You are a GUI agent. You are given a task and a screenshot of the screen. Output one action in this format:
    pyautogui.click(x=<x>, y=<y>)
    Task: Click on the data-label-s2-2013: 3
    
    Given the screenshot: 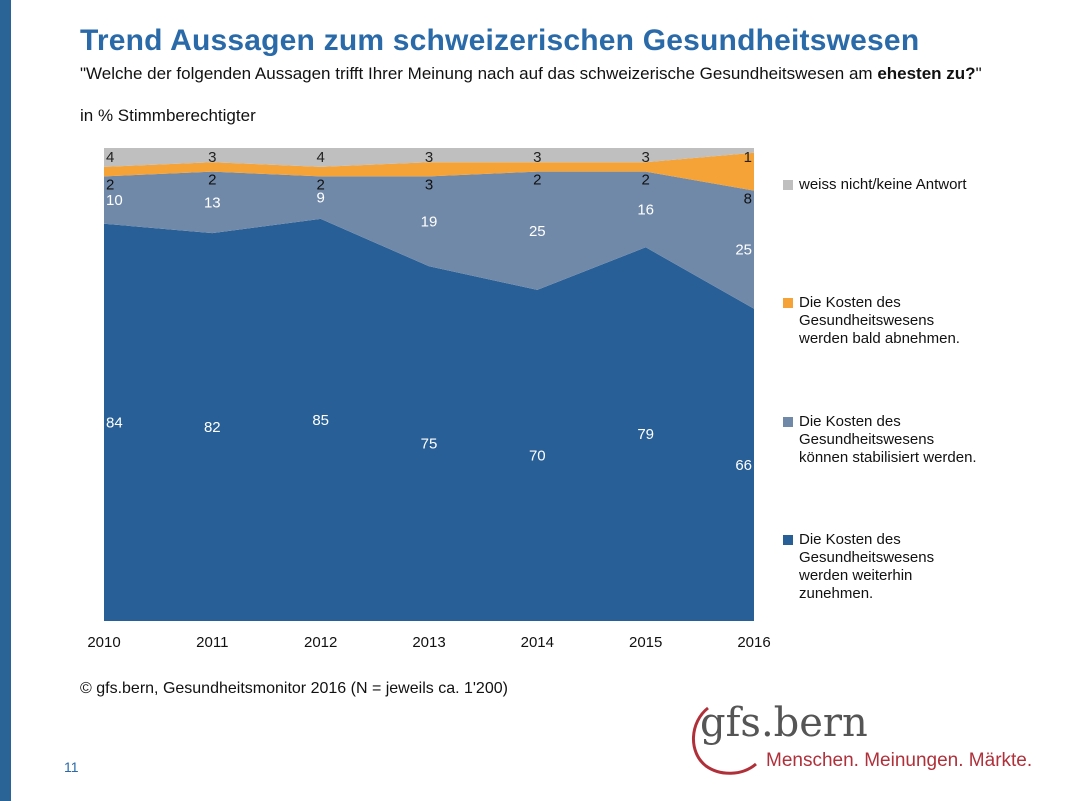 What is the action you would take?
    pyautogui.click(x=429, y=184)
    